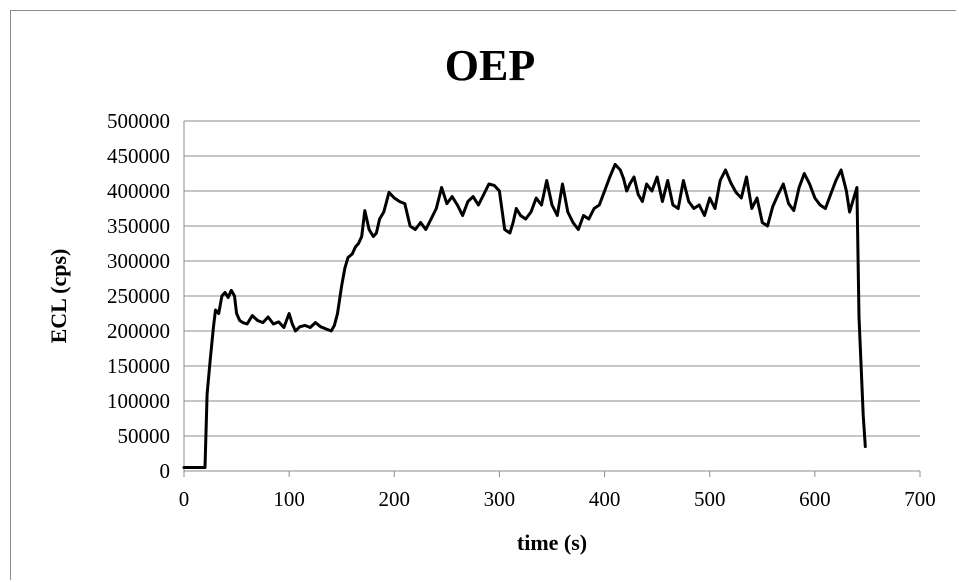 This screenshot has height=582, width=959. What do you see at coordinates (557, 499) in the screenshot?
I see `x-tick-labels: 0 100 200 300 400 500 600 700` at bounding box center [557, 499].